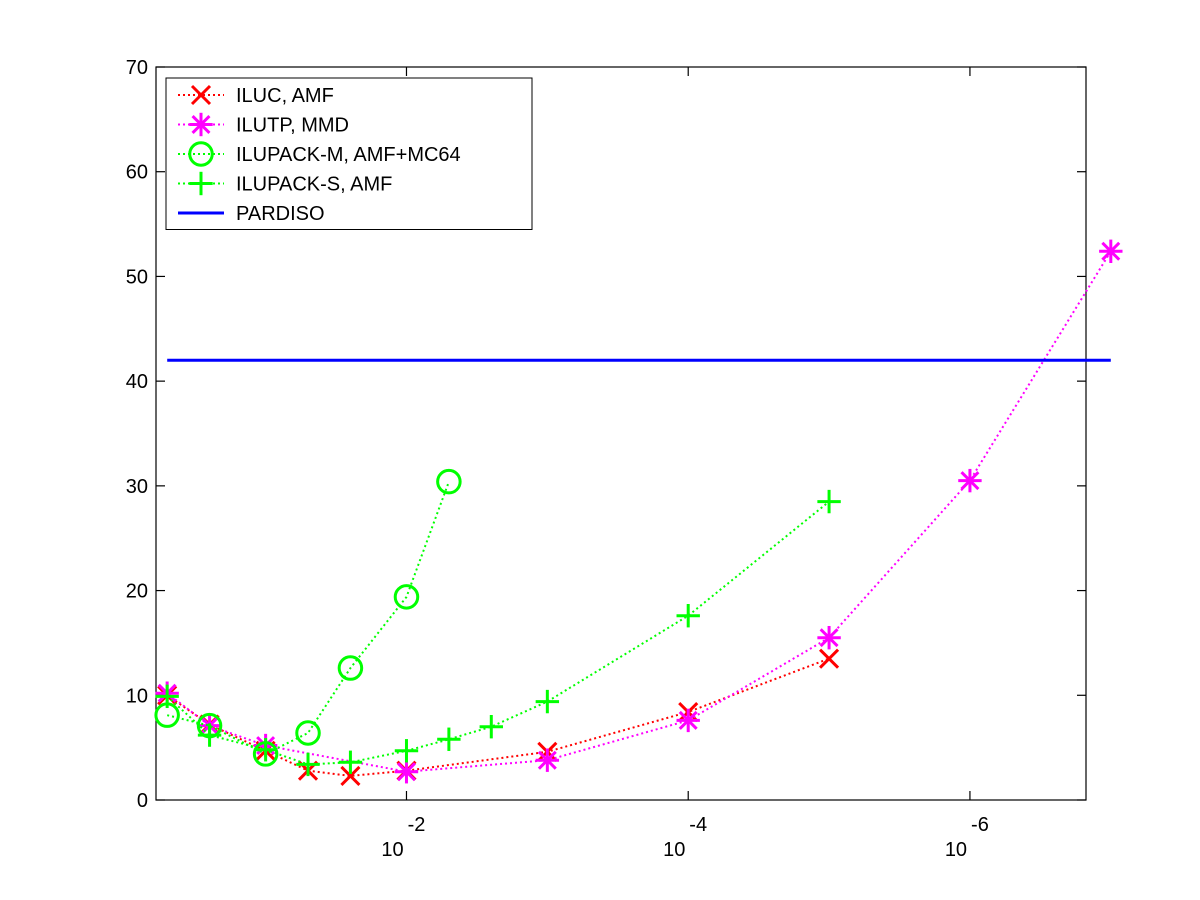  I want to click on y-tick-label: 50, so click(137, 277).